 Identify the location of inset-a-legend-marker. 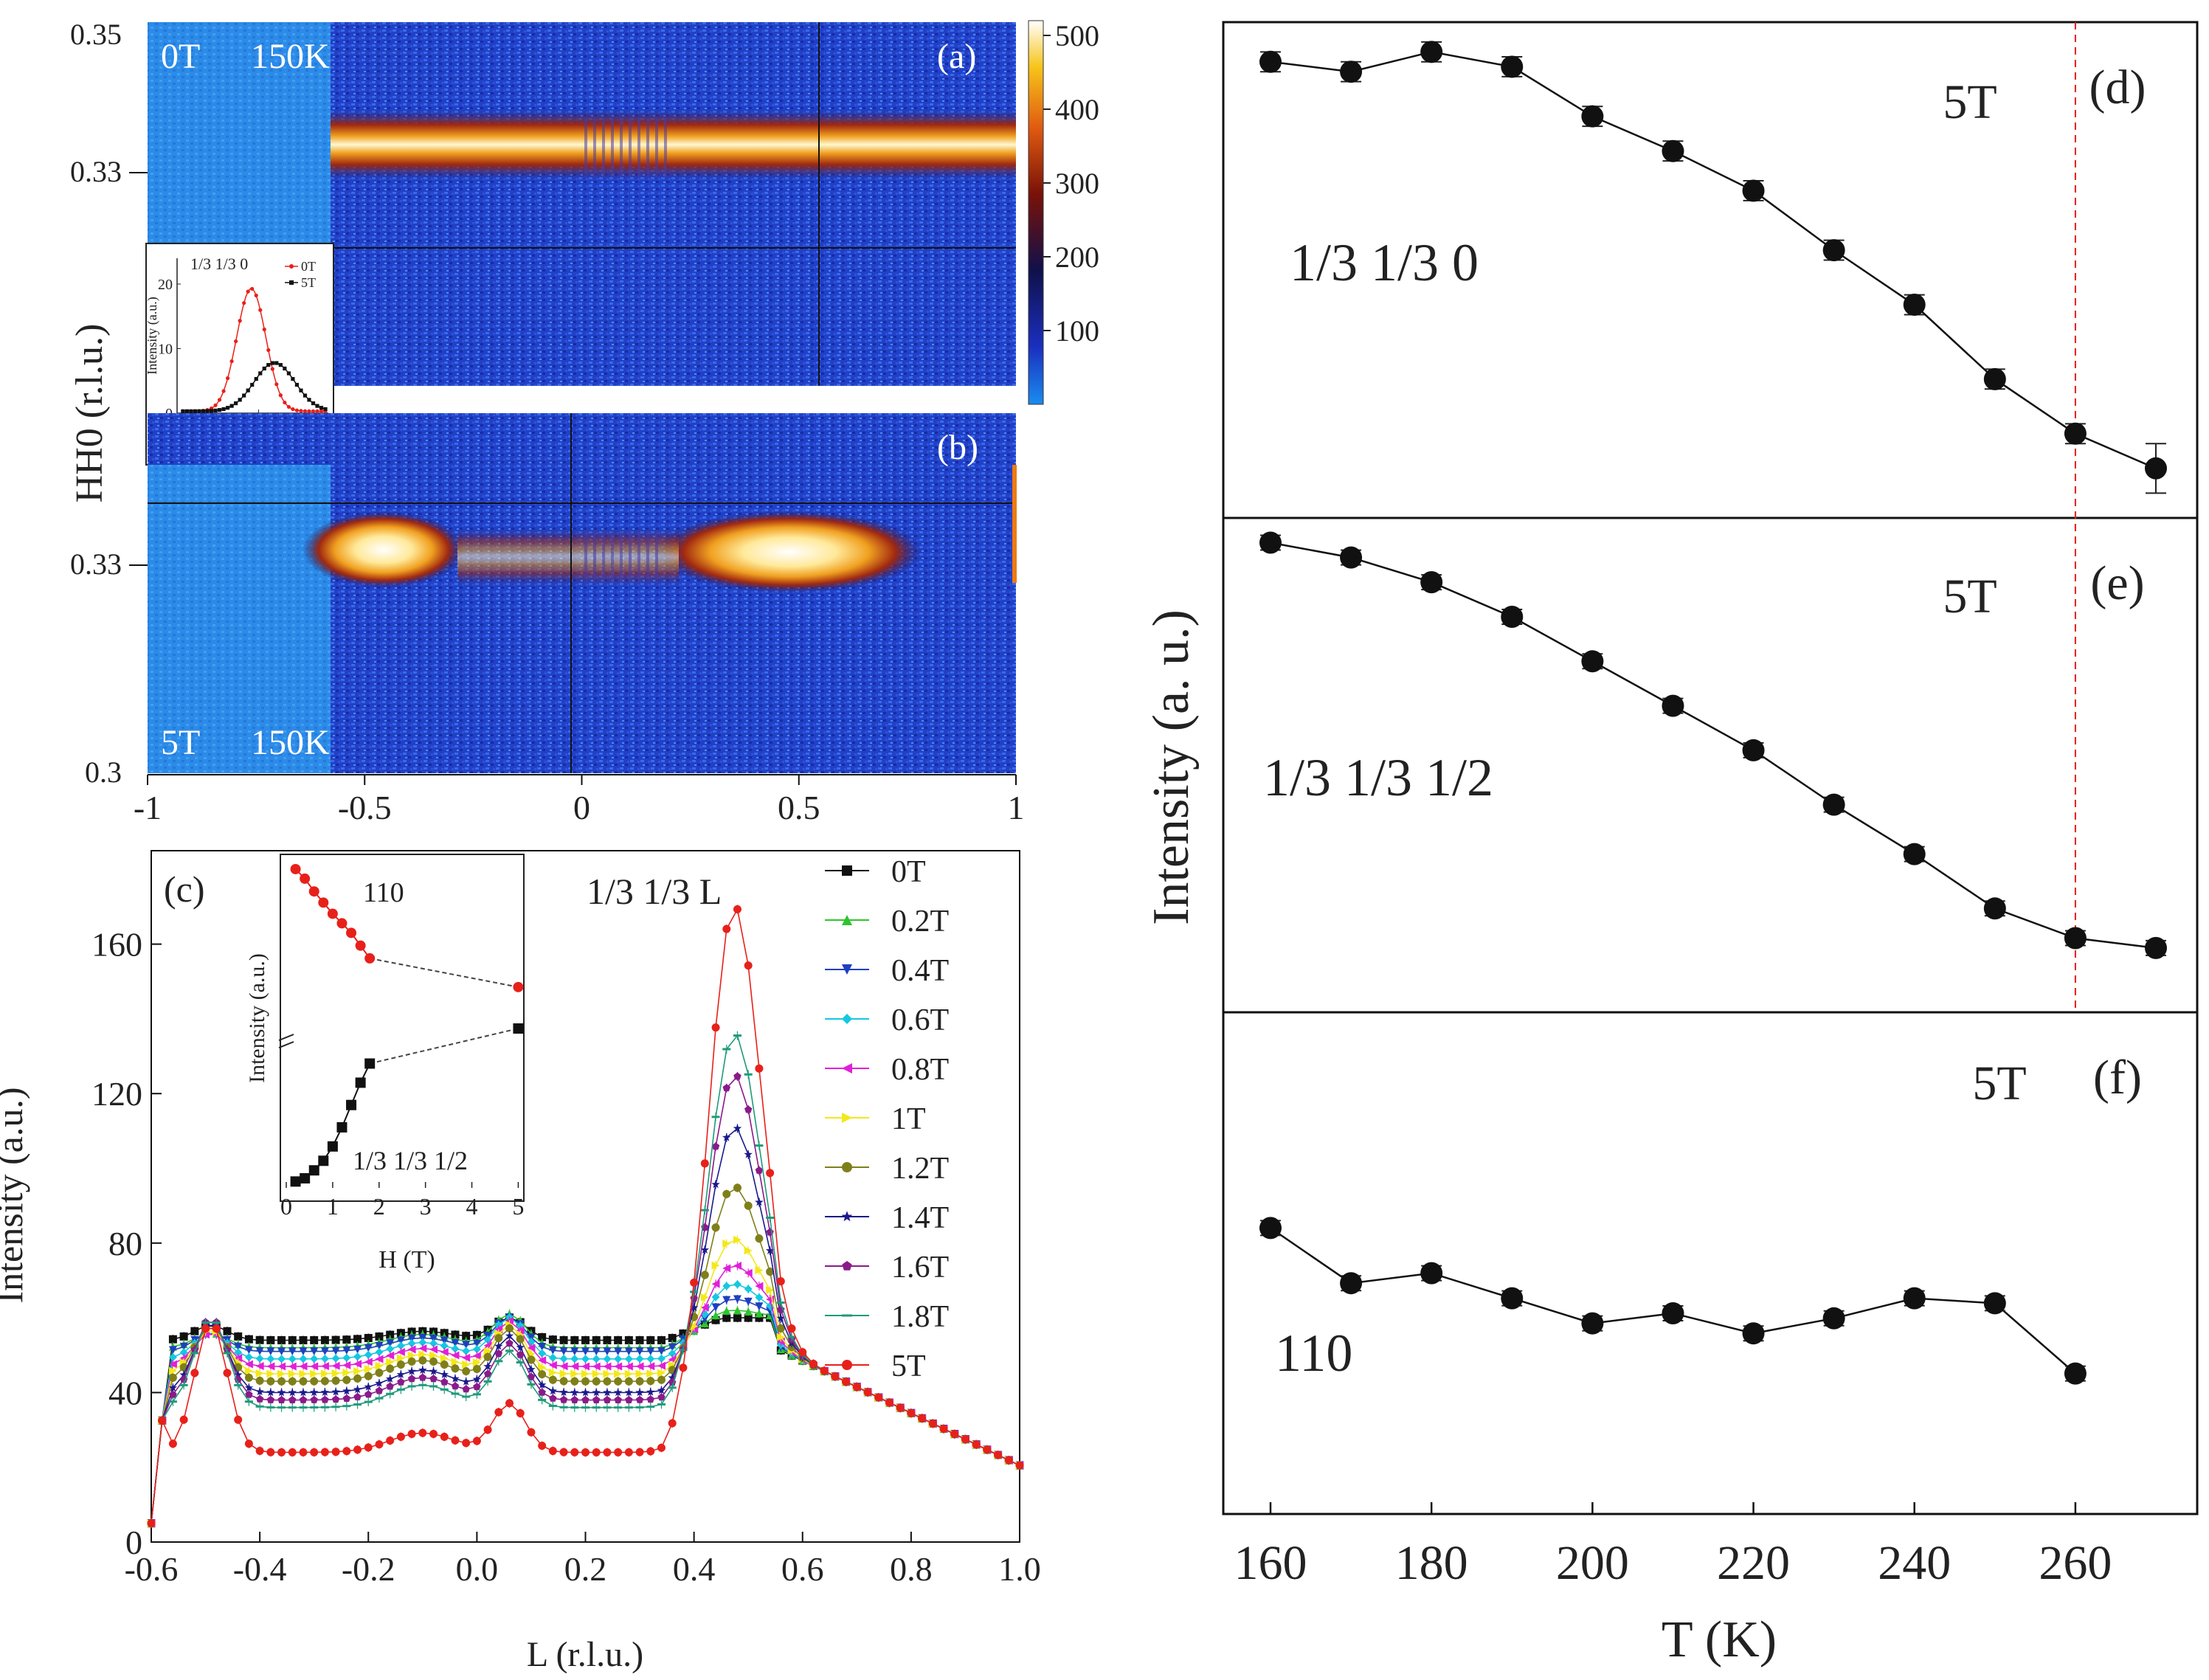
(291, 266).